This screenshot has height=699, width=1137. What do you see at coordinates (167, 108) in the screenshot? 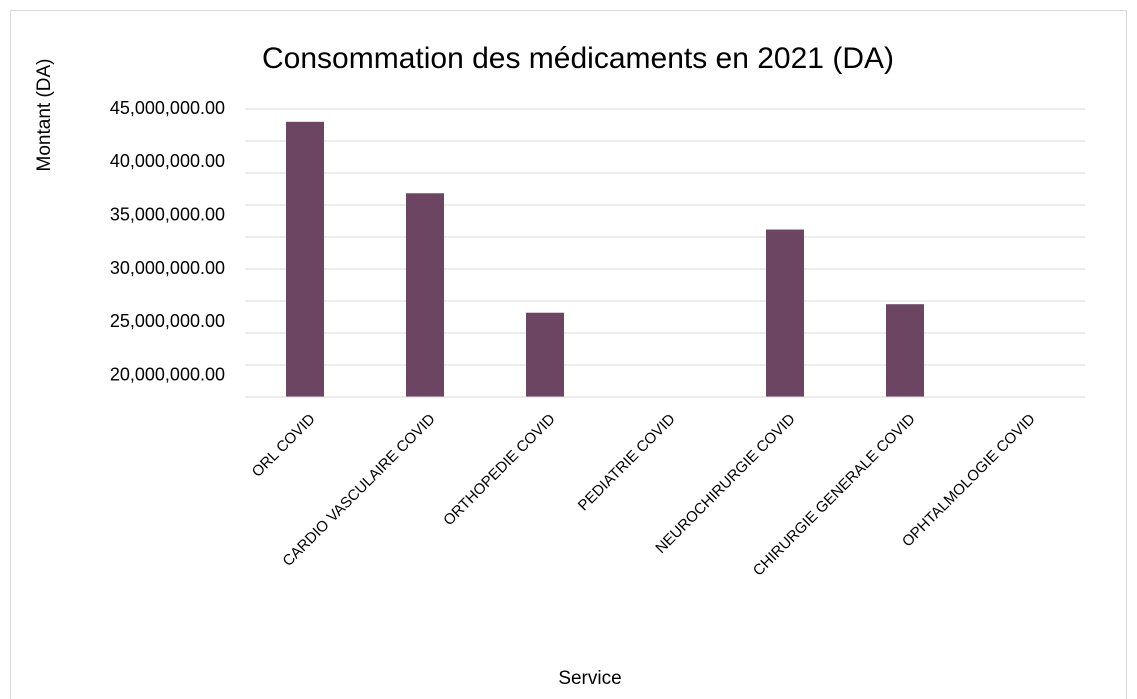
I see `y-tick-label: 45,000,000.00` at bounding box center [167, 108].